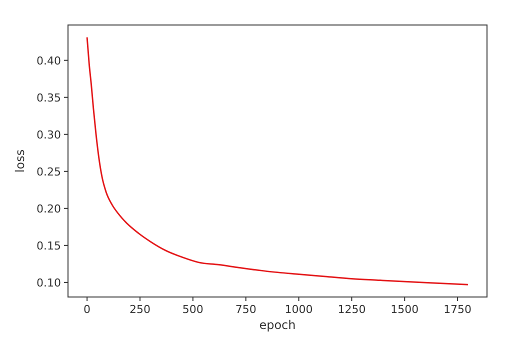 This screenshot has width=517, height=341. I want to click on x-tick-label: 0, so click(87, 309).